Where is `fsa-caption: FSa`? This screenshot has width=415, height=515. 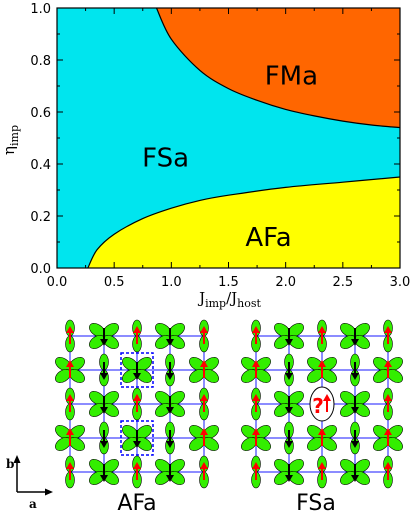
fsa-caption: FSa is located at coordinates (316, 503).